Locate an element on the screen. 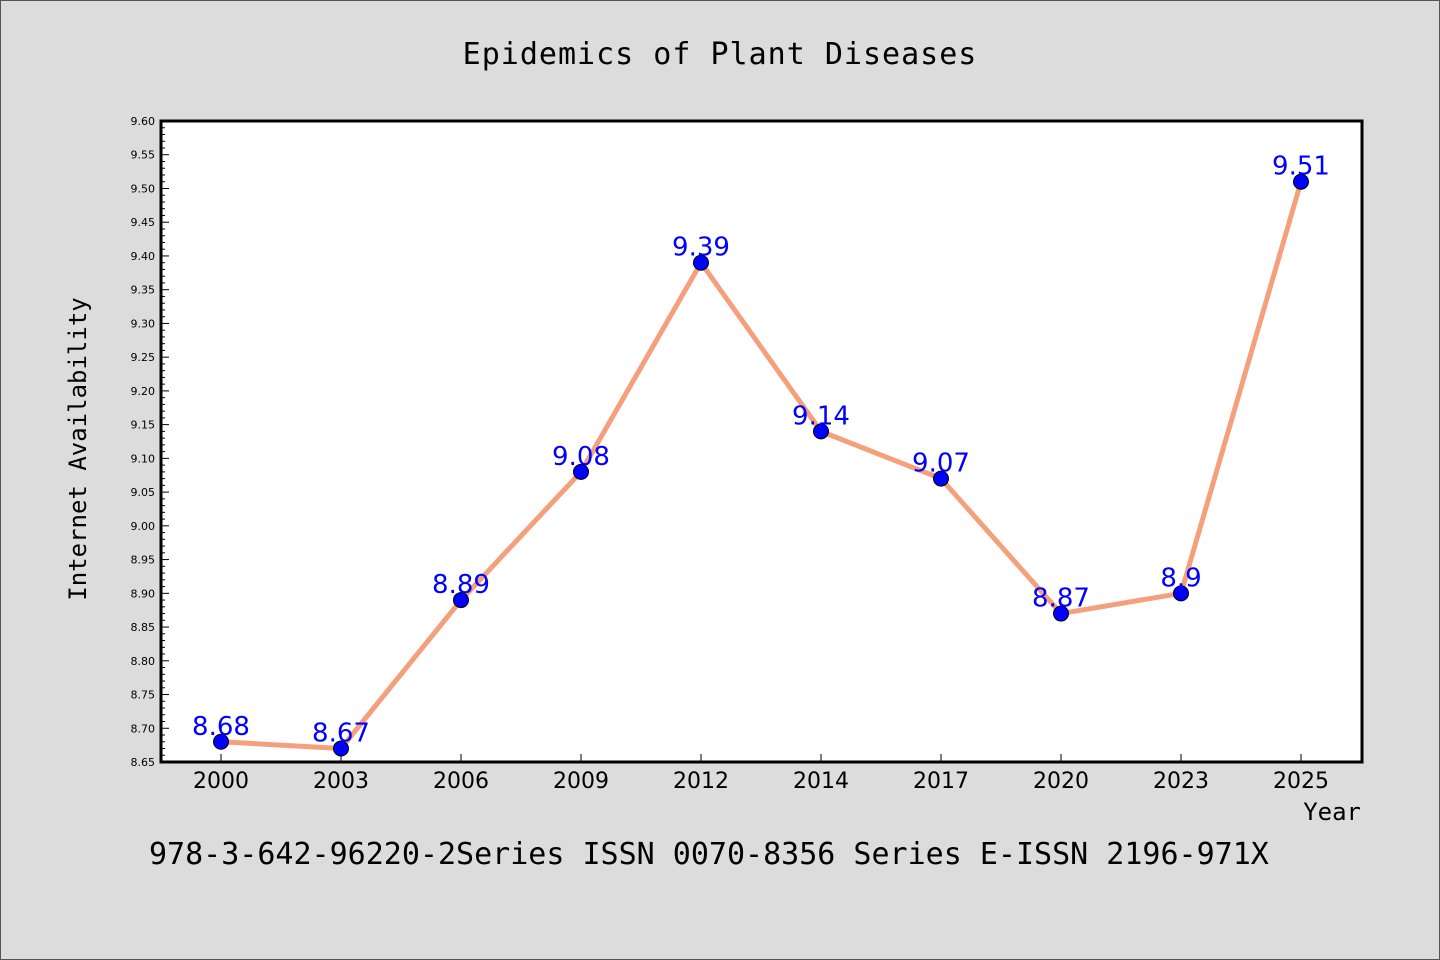  data-label: 9.14 is located at coordinates (821, 416).